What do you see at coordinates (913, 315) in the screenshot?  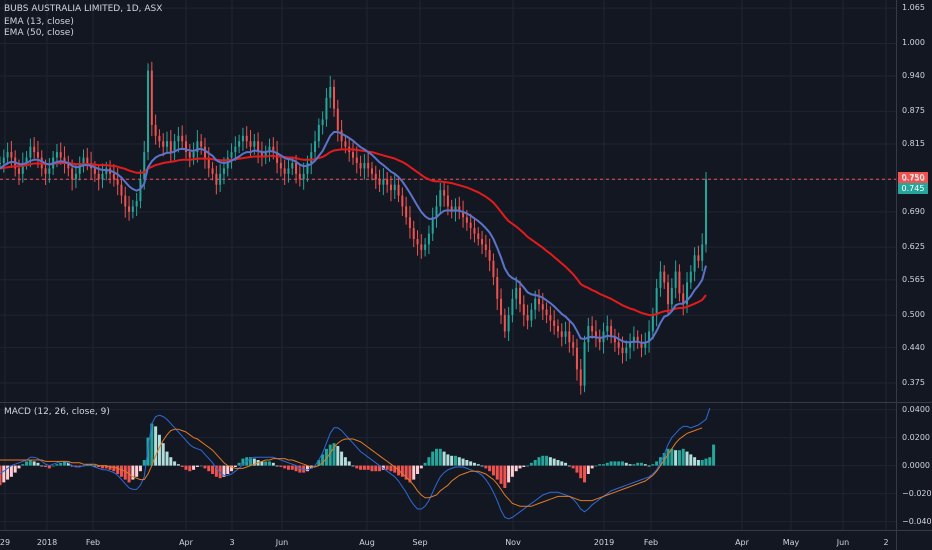 I see `price-tick-label: 0.500` at bounding box center [913, 315].